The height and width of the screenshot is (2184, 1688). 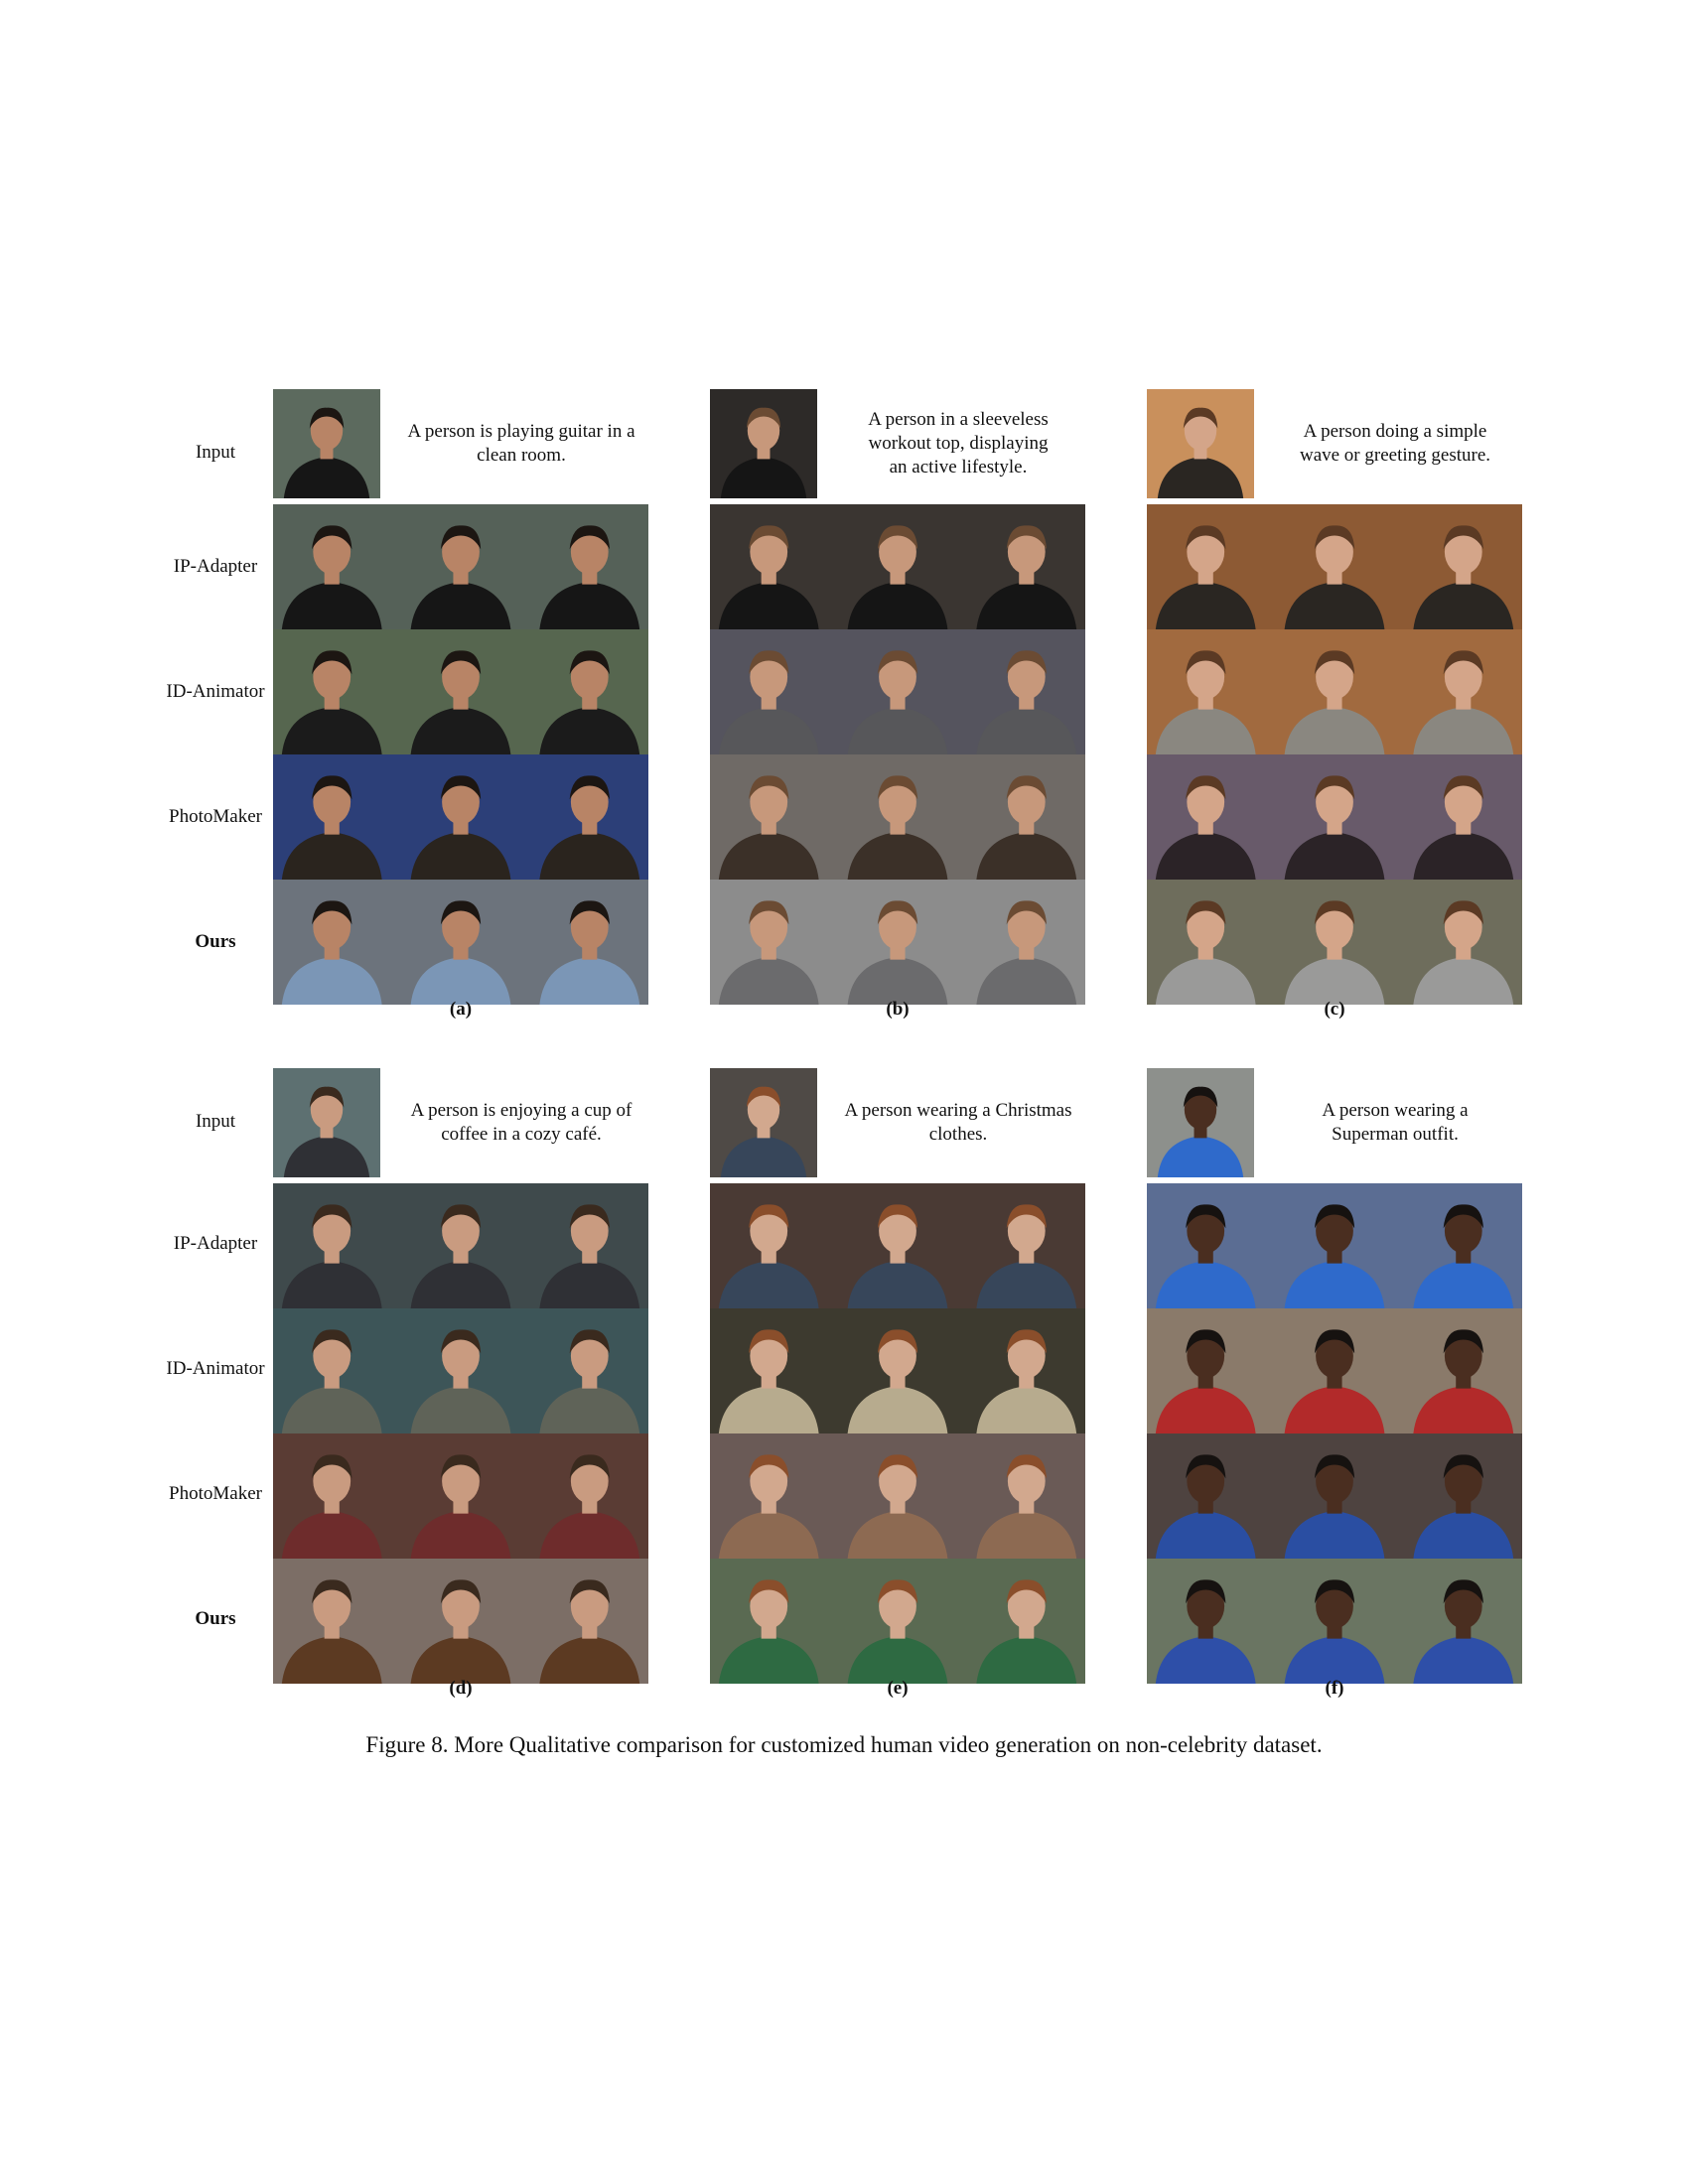 What do you see at coordinates (461, 1688) in the screenshot?
I see `panel-label: (d)` at bounding box center [461, 1688].